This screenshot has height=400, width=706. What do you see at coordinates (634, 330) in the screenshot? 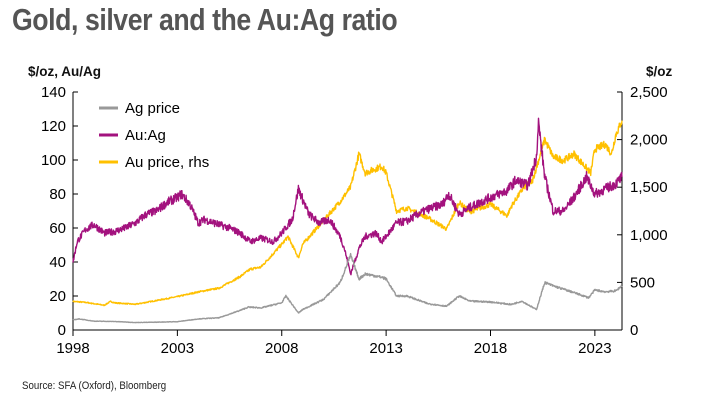
I see `right-tick-label: 0` at bounding box center [634, 330].